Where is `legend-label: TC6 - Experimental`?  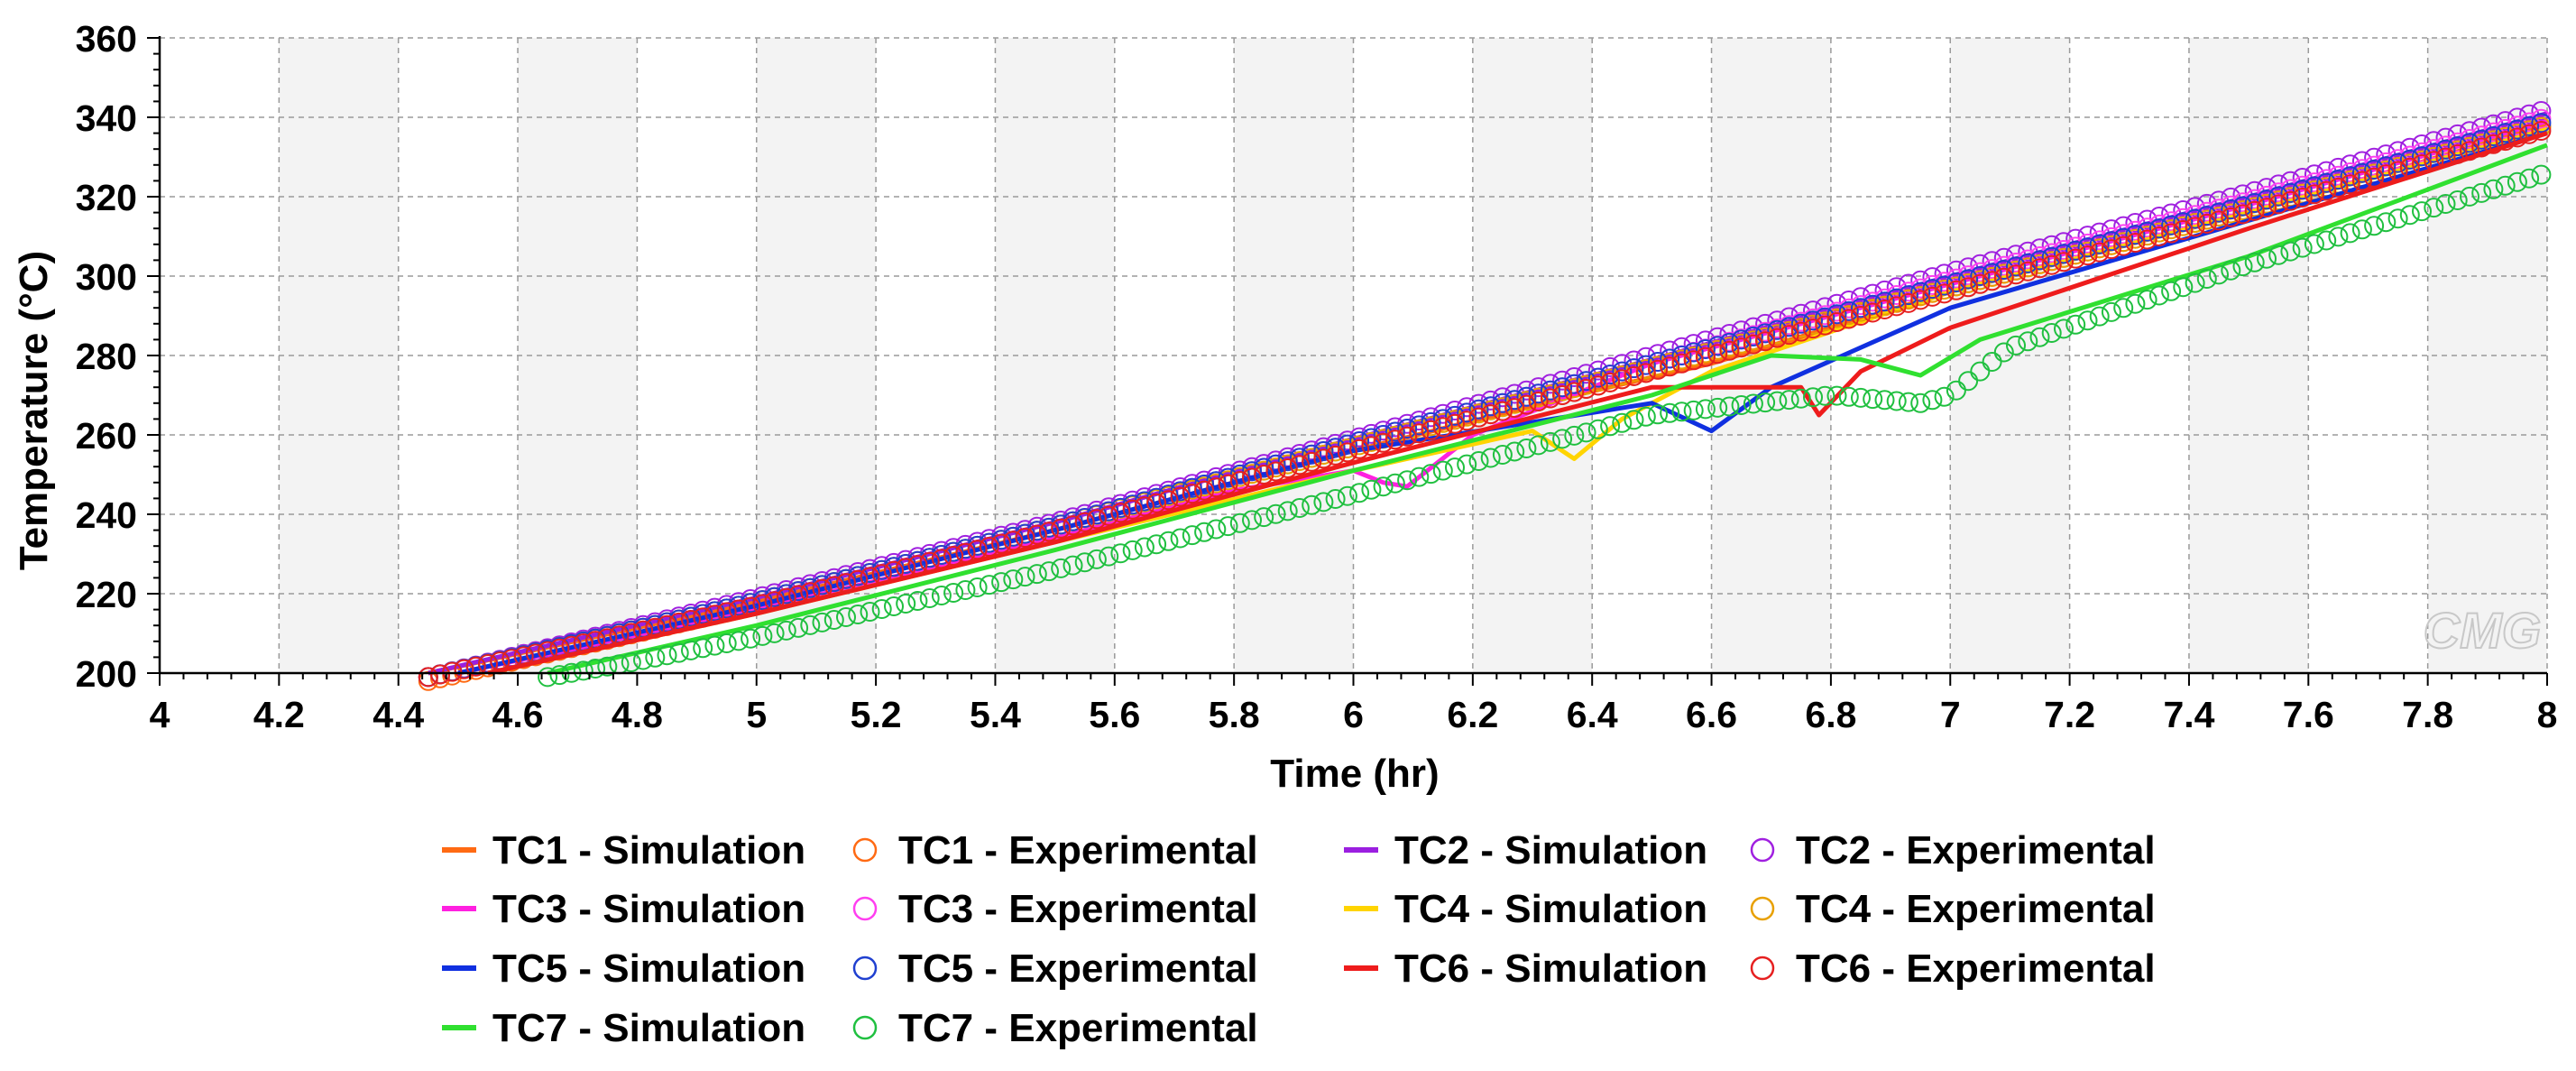
legend-label: TC6 - Experimental is located at coordinates (1976, 969).